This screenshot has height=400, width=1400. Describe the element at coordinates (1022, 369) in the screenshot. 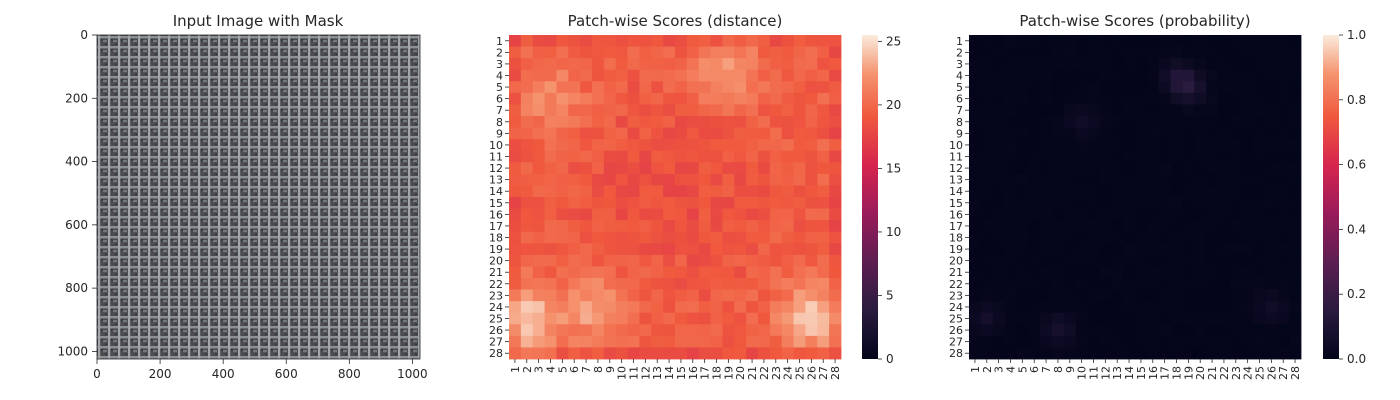

I see `heatmap-x-tick-label: 5` at that location.